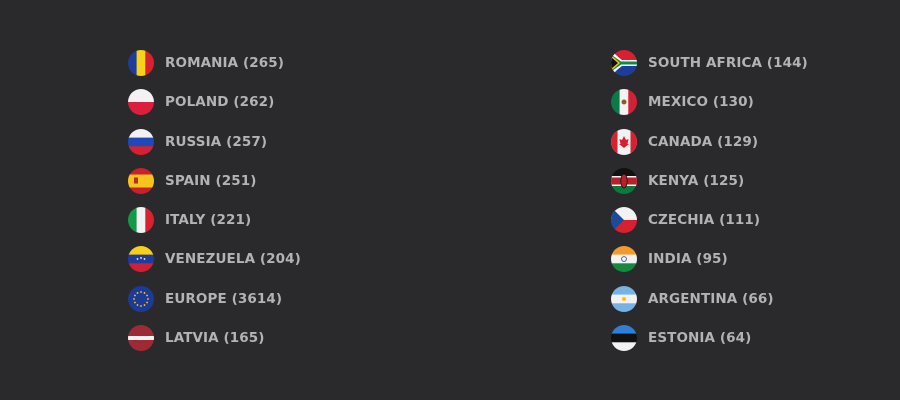 The image size is (900, 400). I want to click on country-label: SPAIN (251), so click(211, 180).